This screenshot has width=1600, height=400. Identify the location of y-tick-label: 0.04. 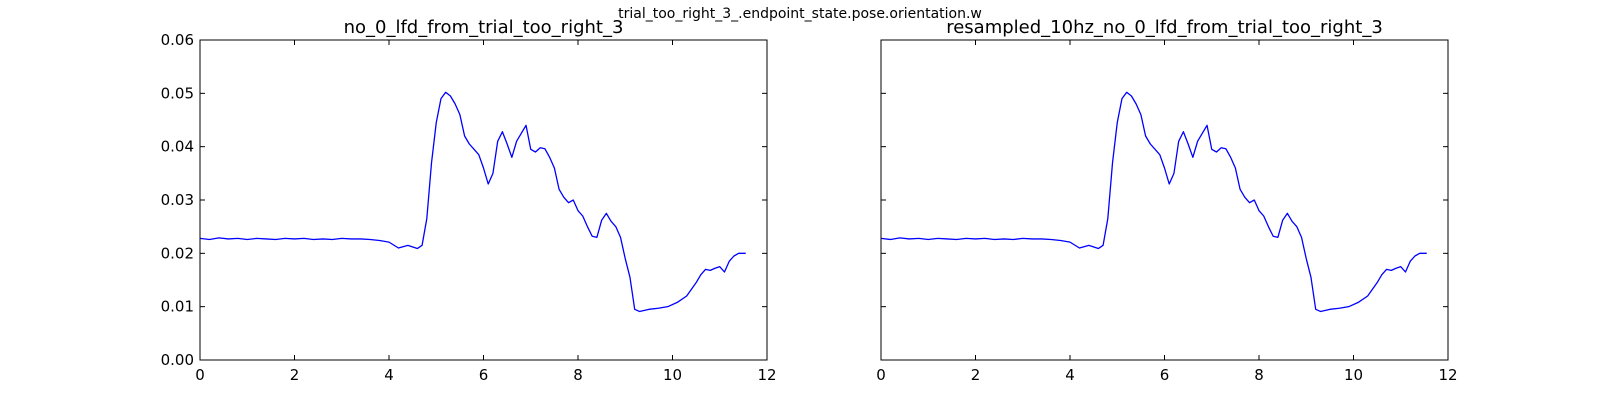
(177, 147).